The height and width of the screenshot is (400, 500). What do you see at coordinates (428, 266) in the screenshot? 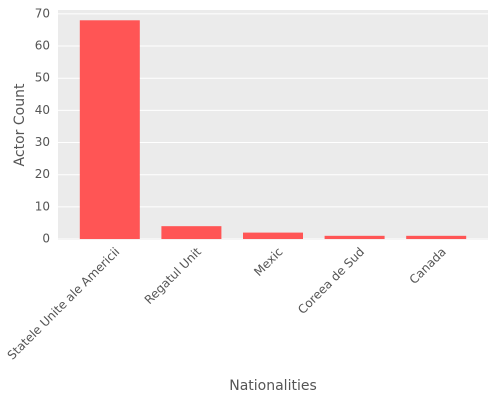
I see `x-tick-label: Canada` at bounding box center [428, 266].